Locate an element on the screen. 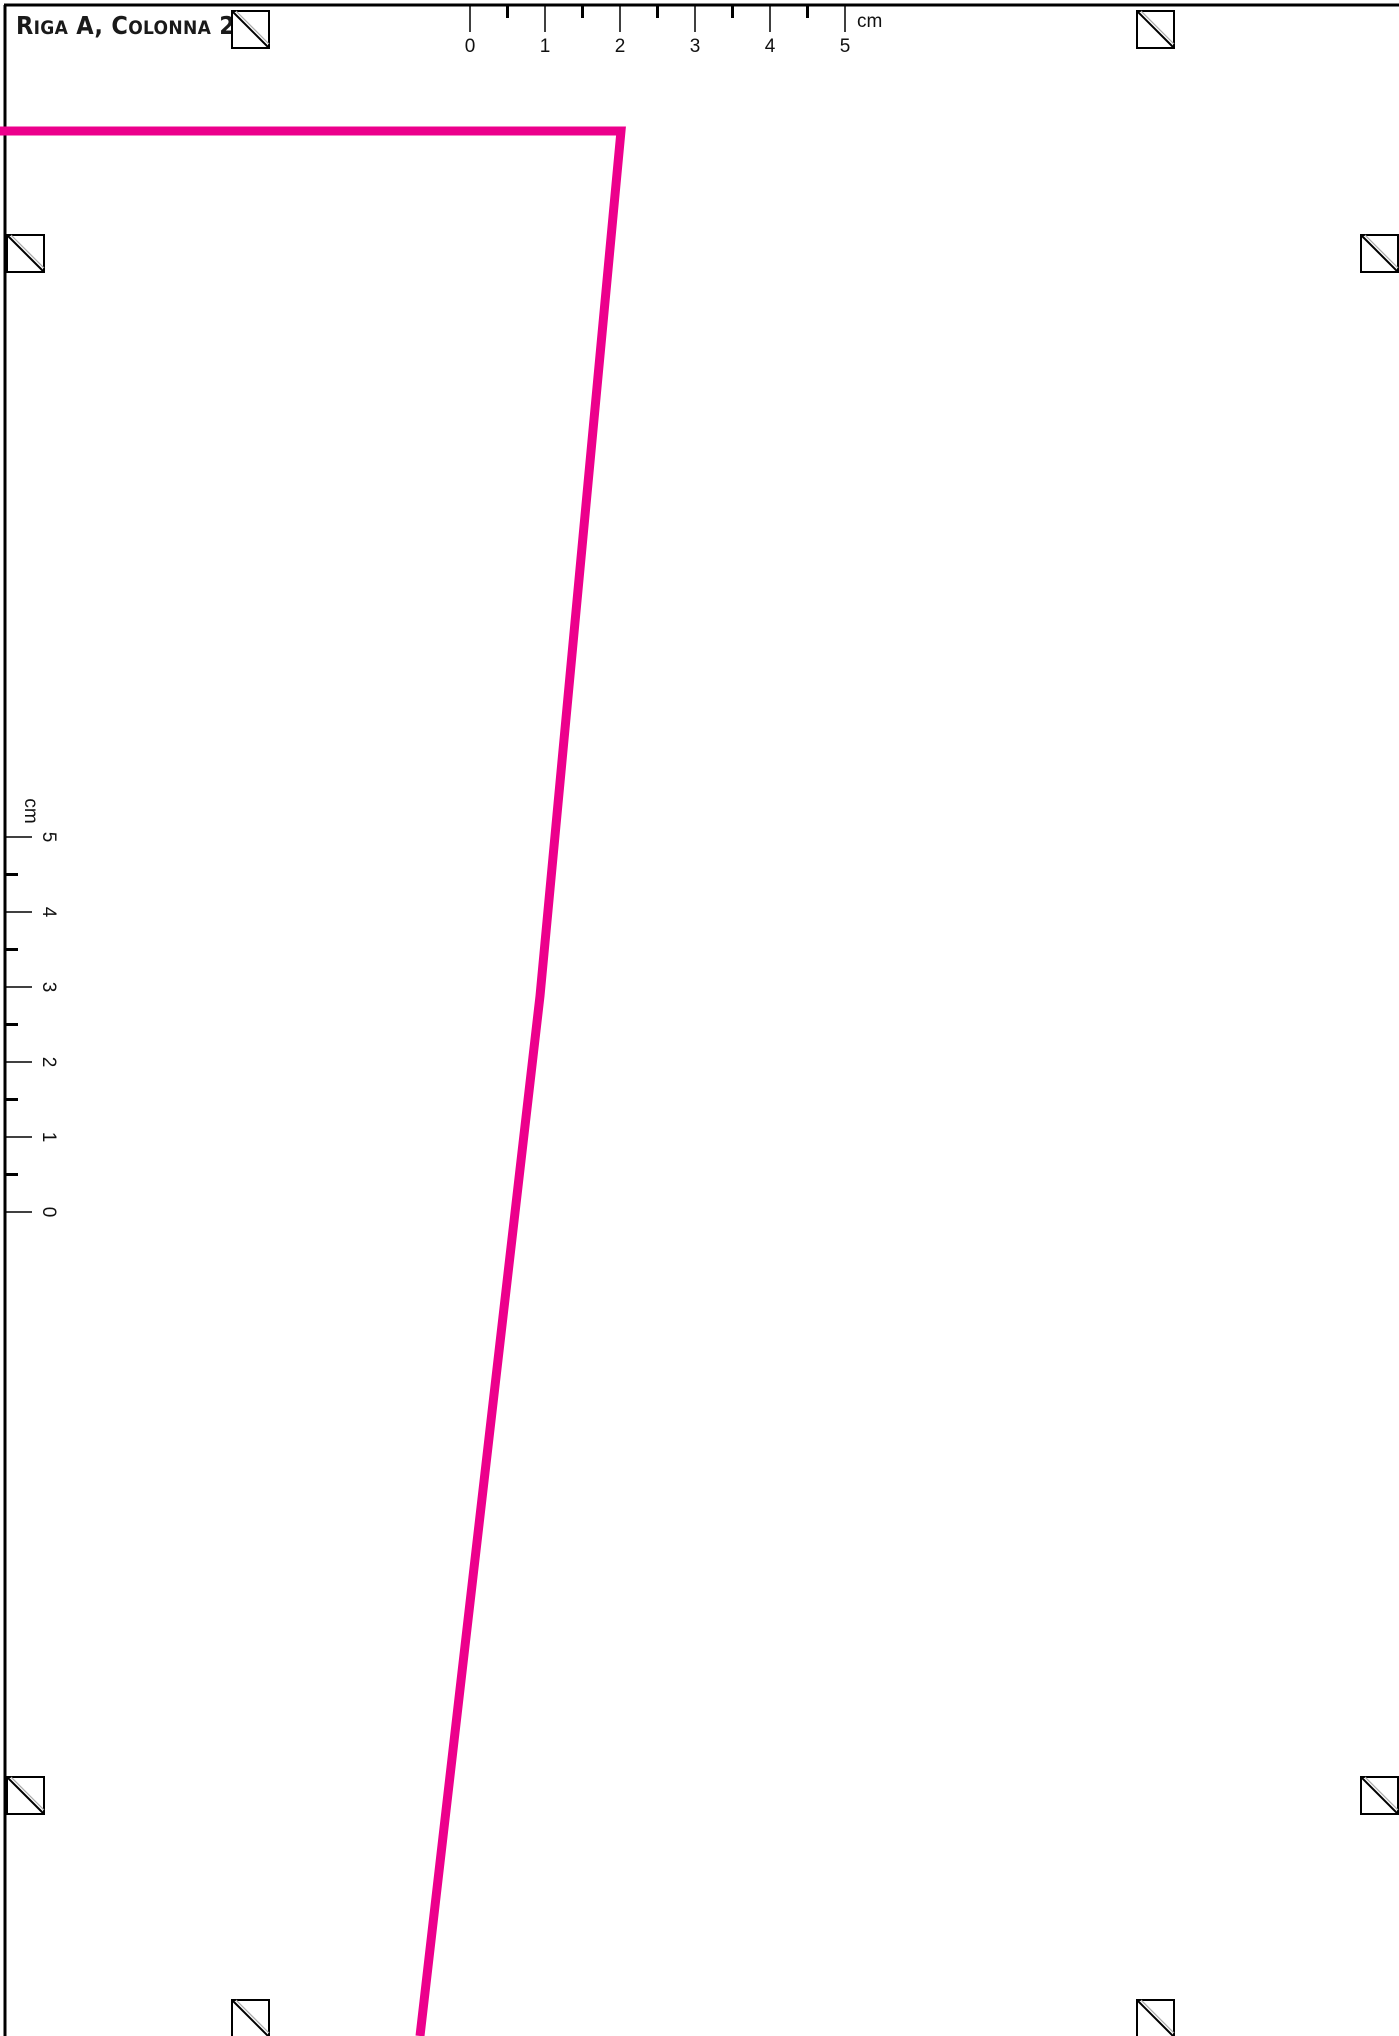 Image resolution: width=1399 pixels, height=2036 pixels. ruler-h-label: 5 is located at coordinates (845, 46).